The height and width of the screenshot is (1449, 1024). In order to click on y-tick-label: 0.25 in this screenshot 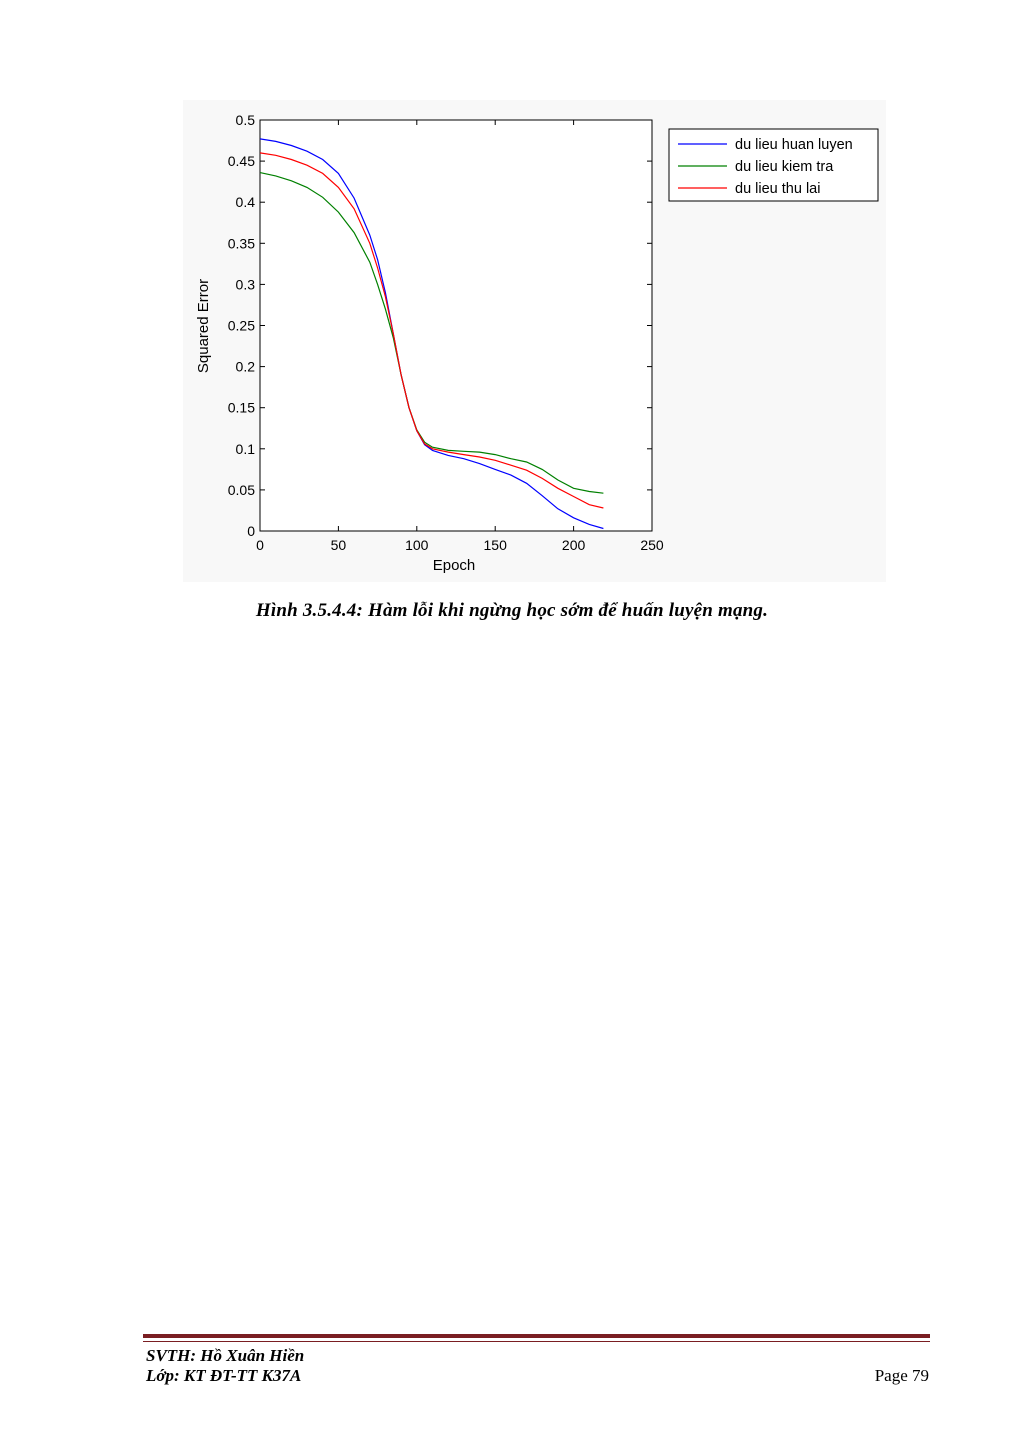, I will do `click(241, 326)`.